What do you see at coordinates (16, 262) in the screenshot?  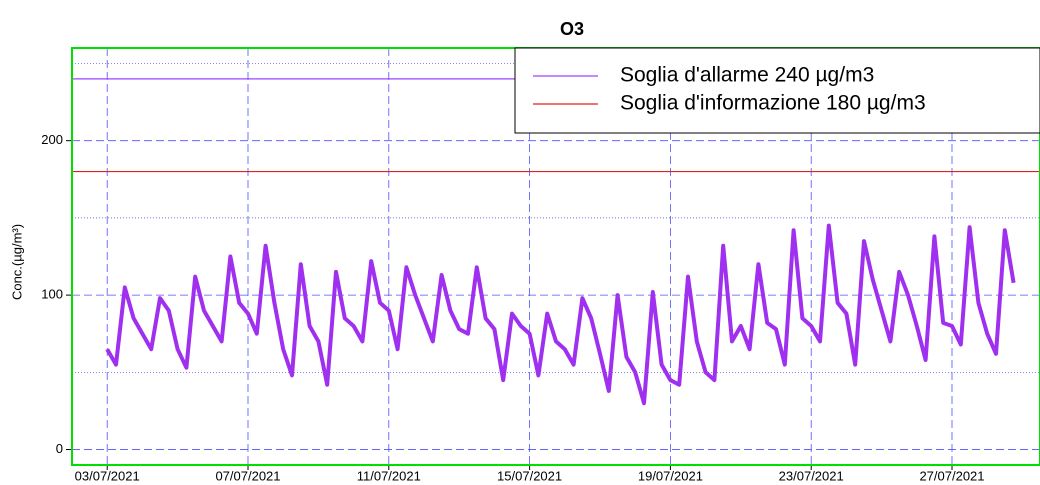 I see `y-axis-label: Conc.(µg/m³)` at bounding box center [16, 262].